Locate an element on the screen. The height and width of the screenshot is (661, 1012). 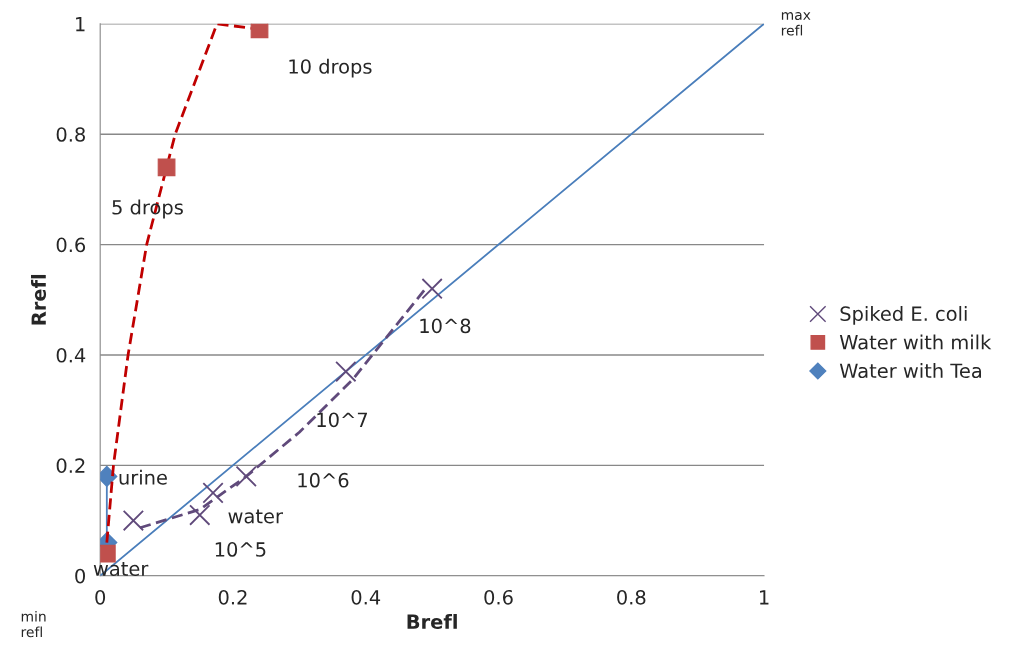
annotation: 5 drops is located at coordinates (147, 209).